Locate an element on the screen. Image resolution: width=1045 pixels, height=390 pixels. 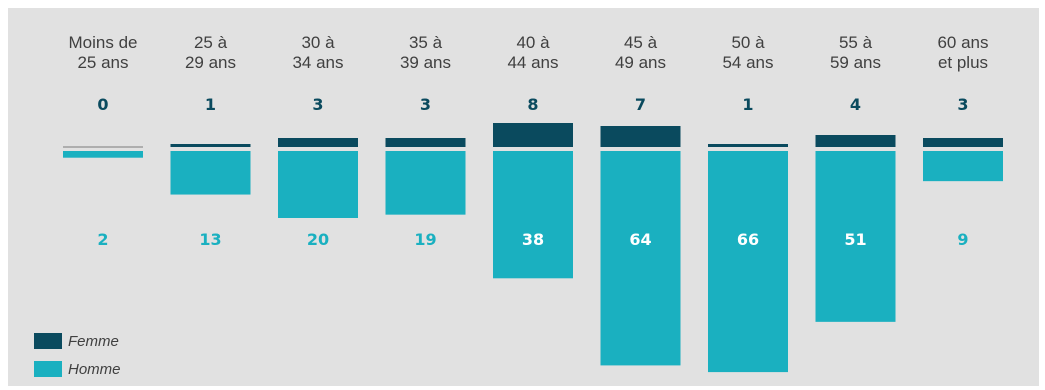
femme-value-label: 7 is located at coordinates (640, 104).